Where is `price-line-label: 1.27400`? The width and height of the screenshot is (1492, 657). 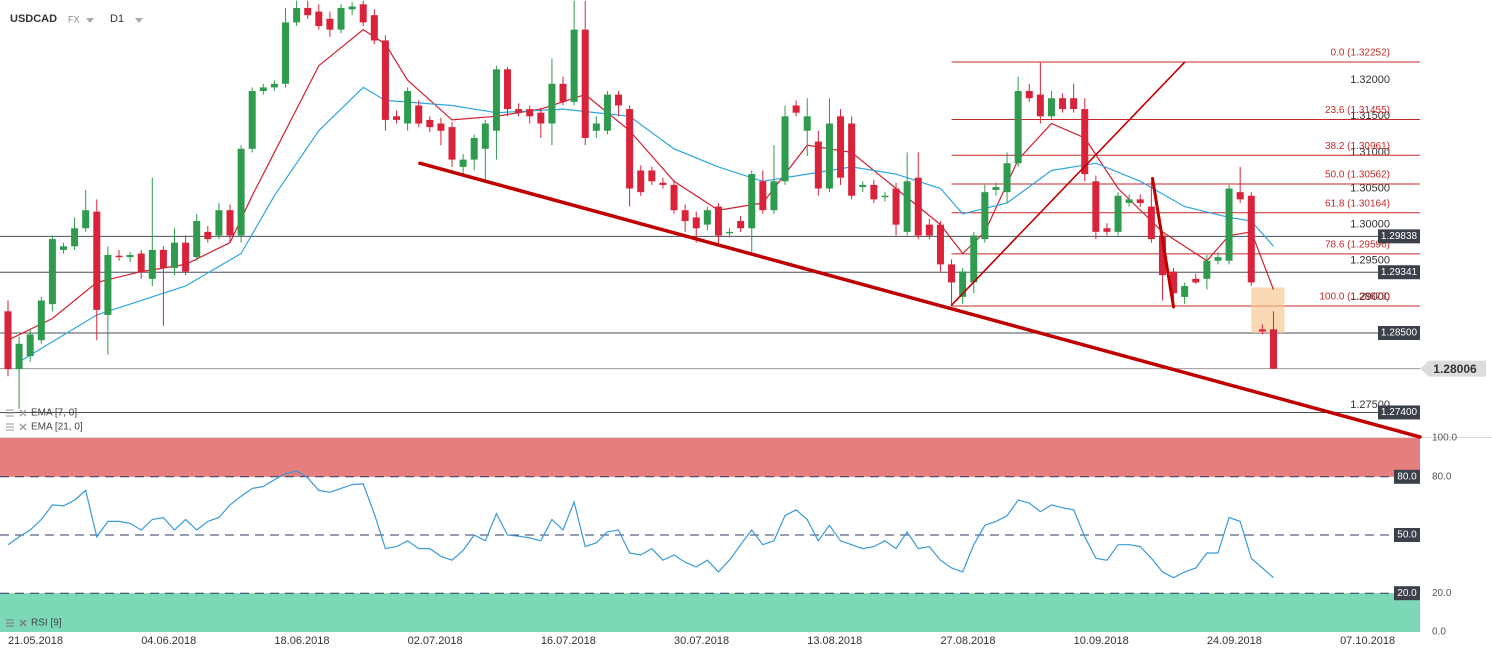
price-line-label: 1.27400 is located at coordinates (1399, 412).